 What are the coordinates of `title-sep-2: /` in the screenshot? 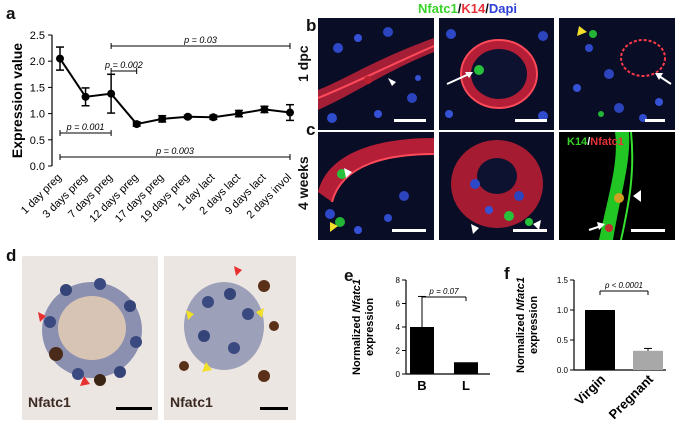 It's located at (487, 8).